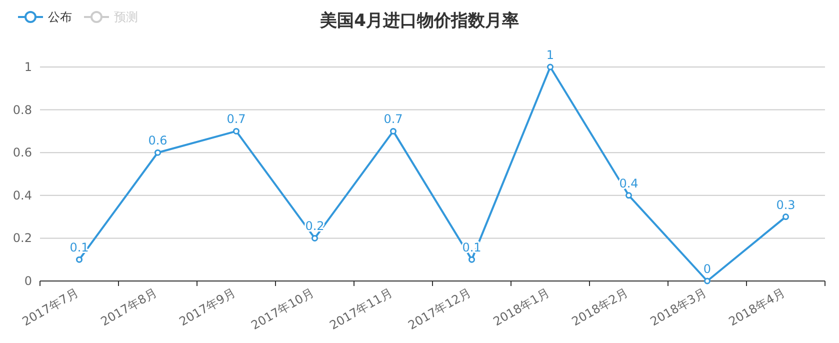 The width and height of the screenshot is (839, 343). I want to click on y-tick-label: 1, so click(28, 67).